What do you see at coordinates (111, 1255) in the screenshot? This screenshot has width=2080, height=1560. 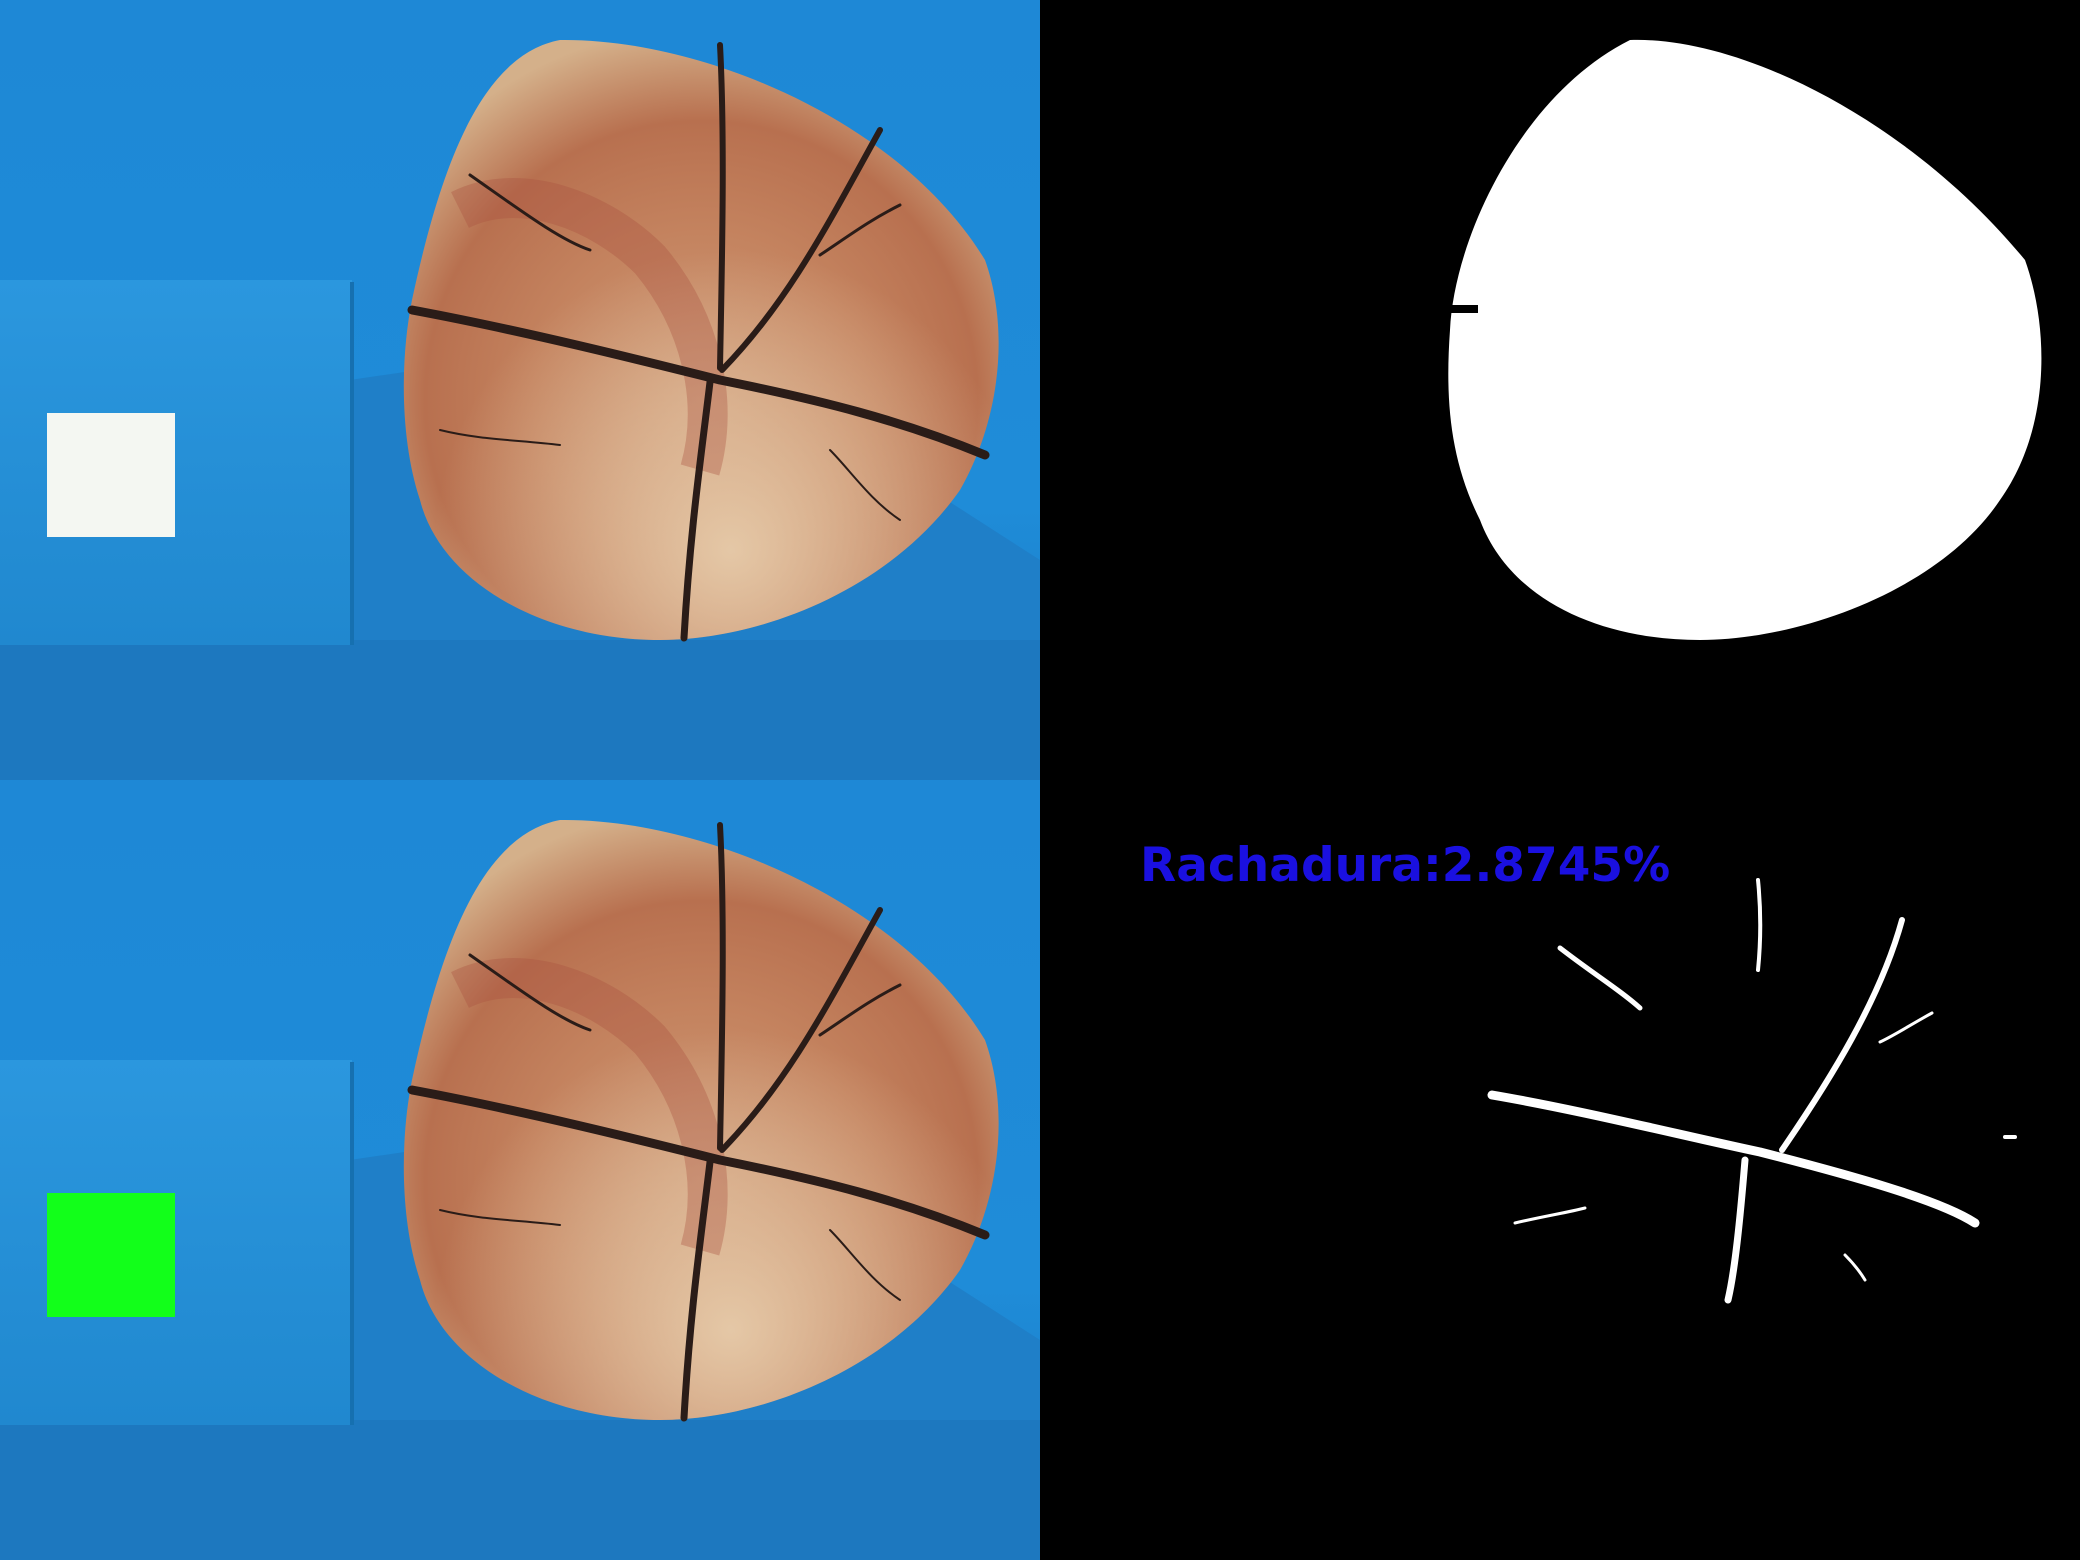 I see `detected-scale-marker` at bounding box center [111, 1255].